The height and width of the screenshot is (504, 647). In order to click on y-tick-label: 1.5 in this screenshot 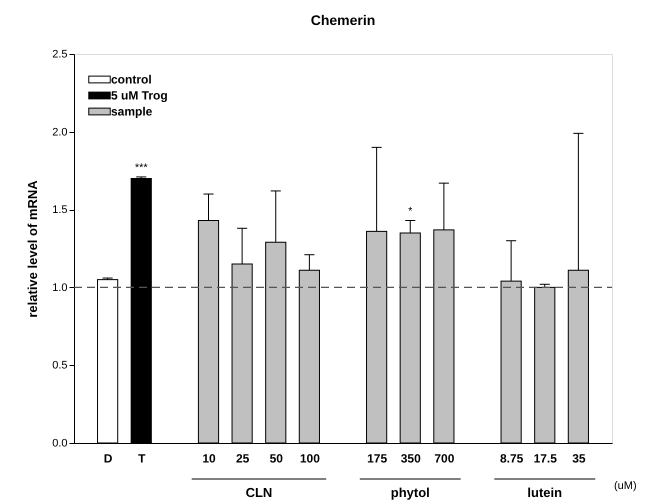, I will do `click(60, 210)`.